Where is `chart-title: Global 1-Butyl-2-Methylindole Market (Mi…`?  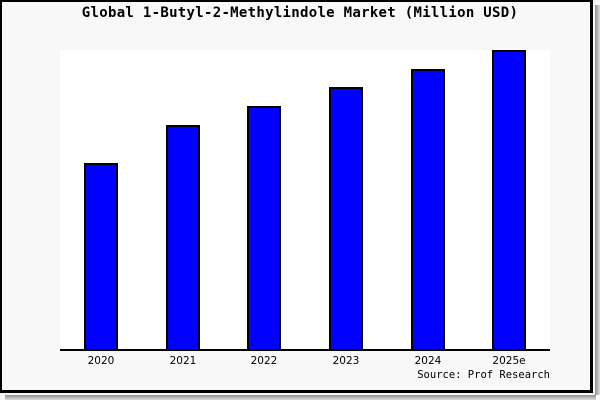
chart-title: Global 1-Butyl-2-Methylindole Market (Mi… is located at coordinates (300, 13).